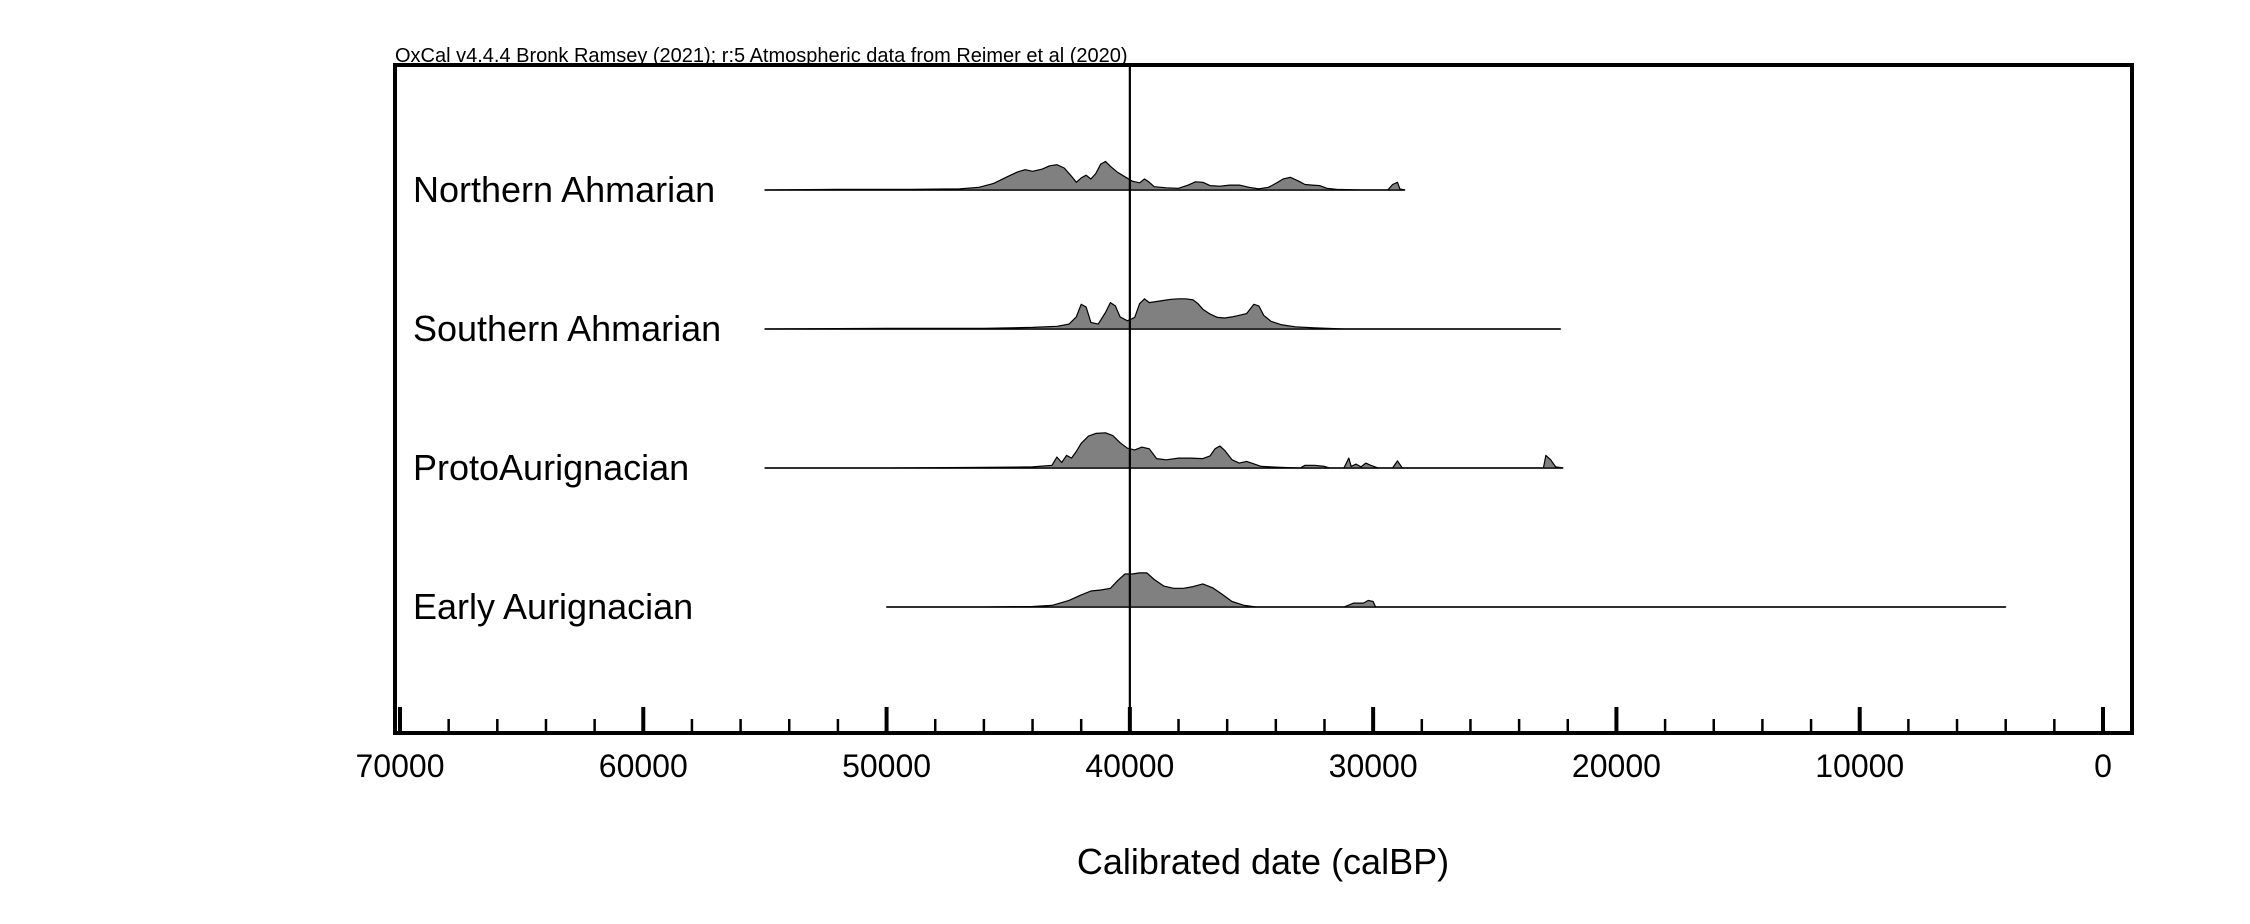  I want to click on x-axis: 70000 60000 50000 40000 30000 20000 10000 0, so click(1234, 745).